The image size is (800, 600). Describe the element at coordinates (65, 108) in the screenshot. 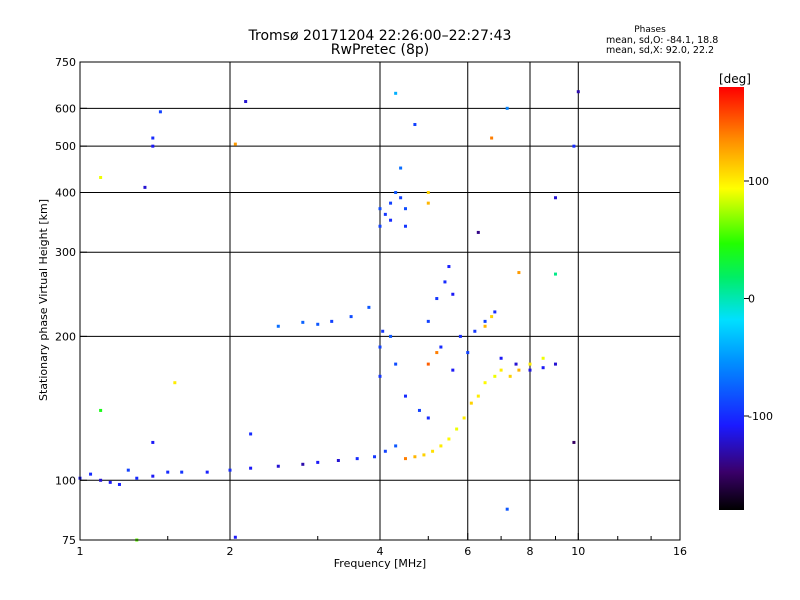

I see `y-tick-label: 600` at that location.